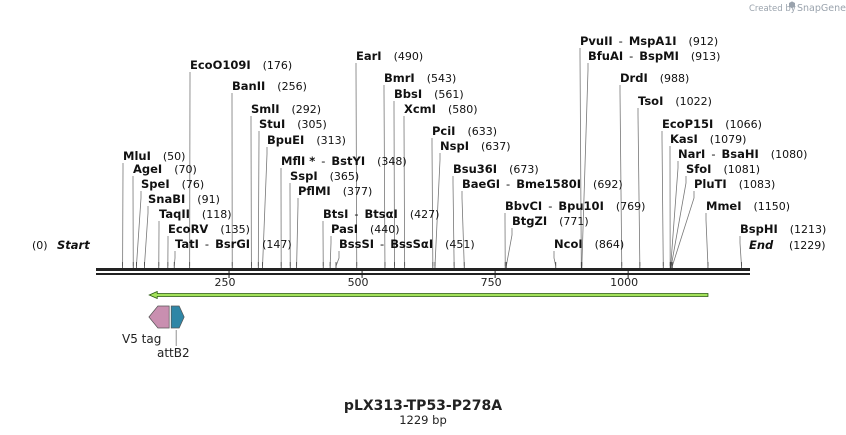 This screenshot has height=435, width=846. I want to click on enzyme-label-agei: AgeI (70), so click(165, 169).